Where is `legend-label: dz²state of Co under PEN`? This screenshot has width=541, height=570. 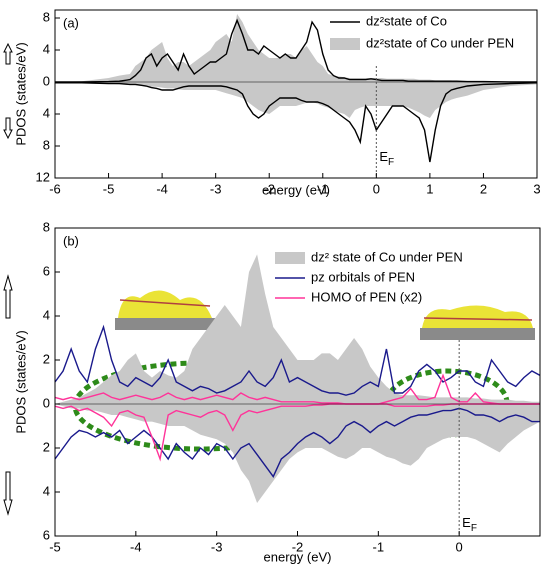
legend-label: dz²state of Co under PEN is located at coordinates (440, 42).